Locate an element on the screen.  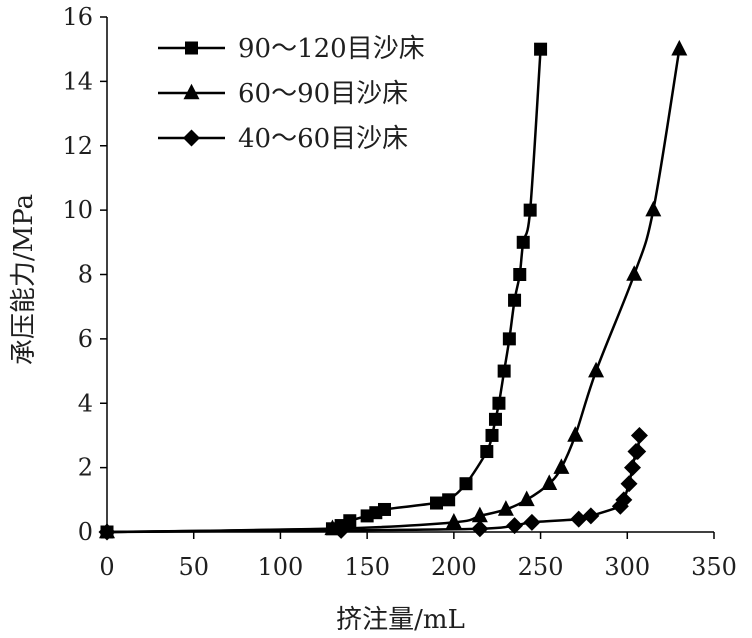
x-tick-label: 0 is located at coordinates (106, 567).